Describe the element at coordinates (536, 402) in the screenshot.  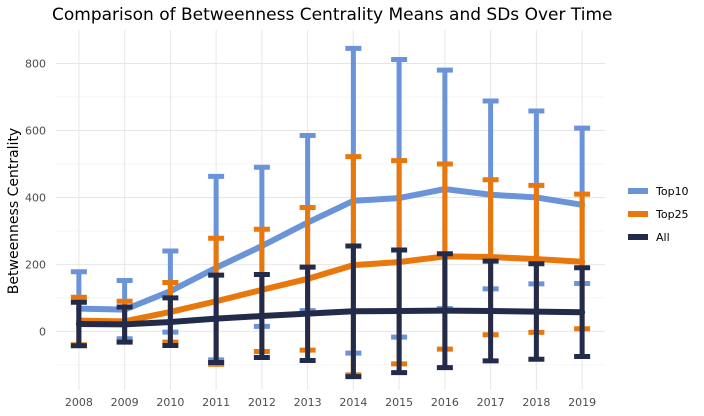
I see `x-tick-label: 2018` at that location.